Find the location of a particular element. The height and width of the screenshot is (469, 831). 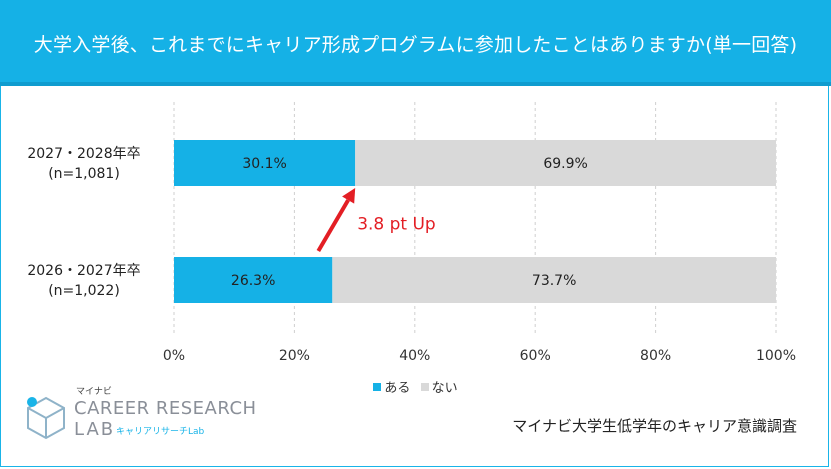

legend-item-no: ない is located at coordinates (439, 386).